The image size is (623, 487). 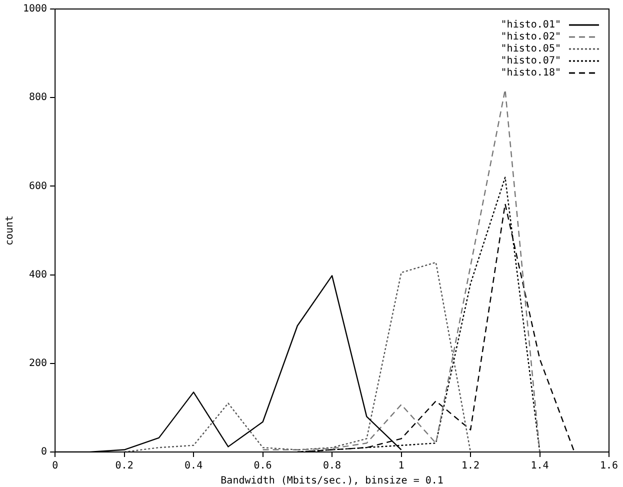 What do you see at coordinates (124, 466) in the screenshot?
I see `x-tick-label: 0.2` at bounding box center [124, 466].